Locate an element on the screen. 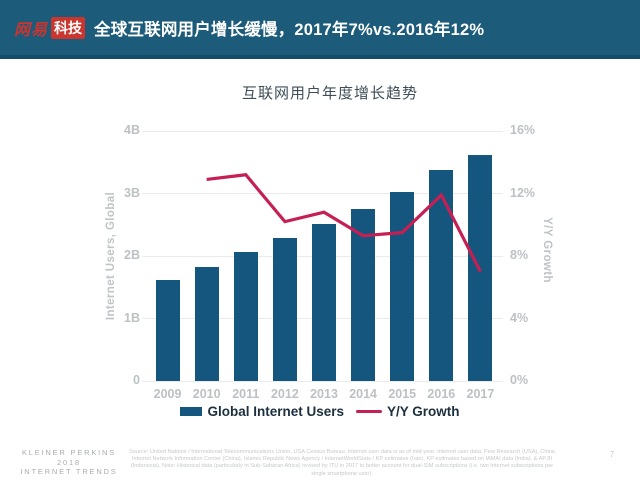  left-axis-tick: 2B is located at coordinates (132, 255).